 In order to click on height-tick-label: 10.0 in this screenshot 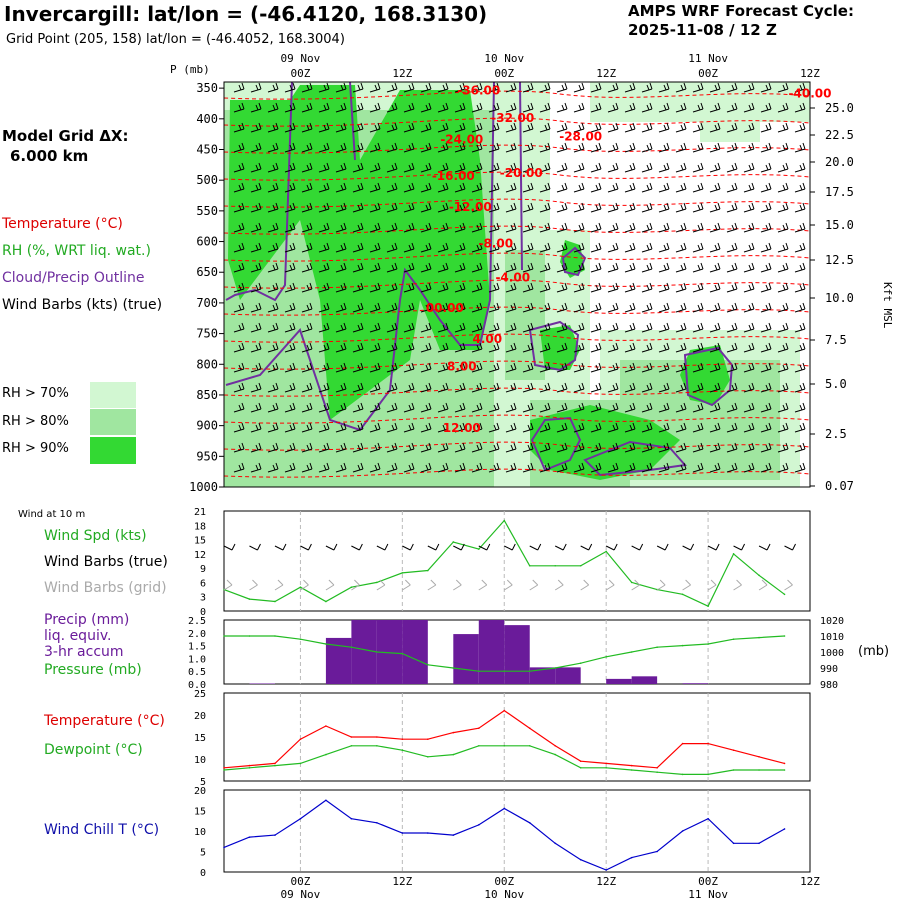, I will do `click(839, 298)`.